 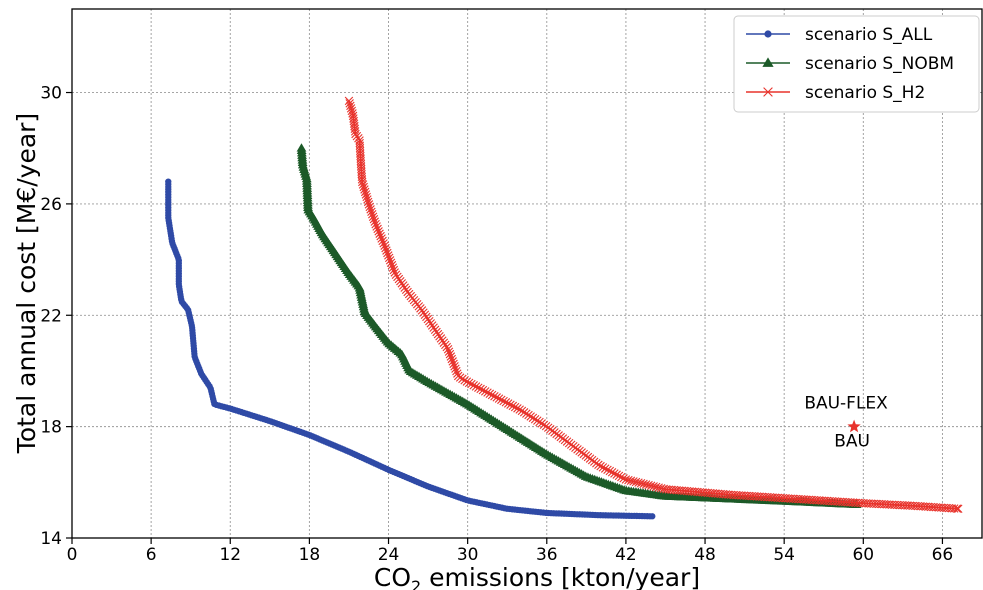 What do you see at coordinates (943, 555) in the screenshot?
I see `x-tick-label: 66` at bounding box center [943, 555].